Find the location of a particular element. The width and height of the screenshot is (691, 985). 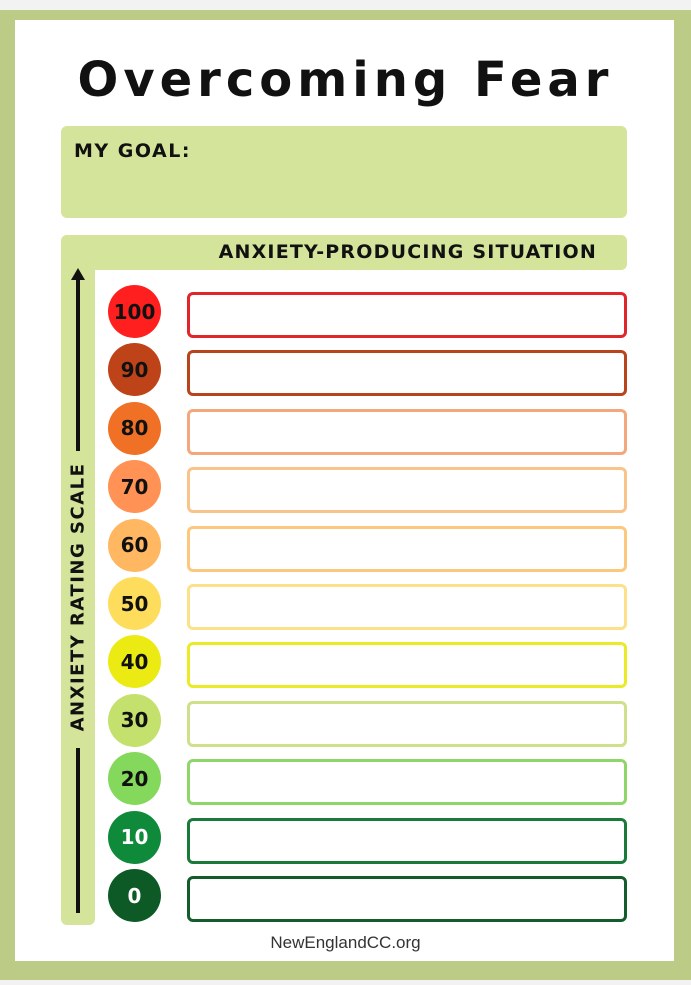

rating-circle-0: 0 is located at coordinates (134, 895).